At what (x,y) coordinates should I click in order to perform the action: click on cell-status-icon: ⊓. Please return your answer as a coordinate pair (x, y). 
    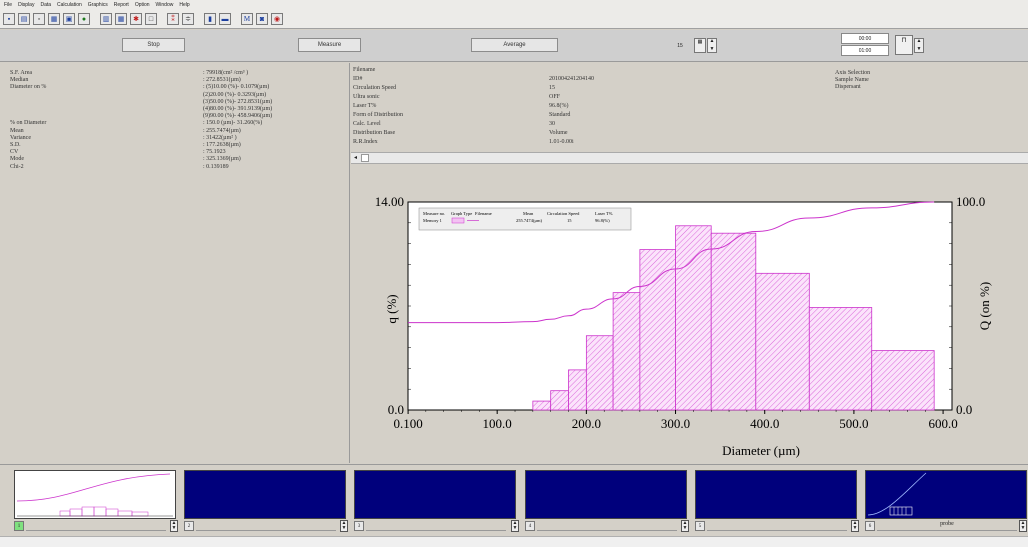
    Looking at the image, I should click on (904, 45).